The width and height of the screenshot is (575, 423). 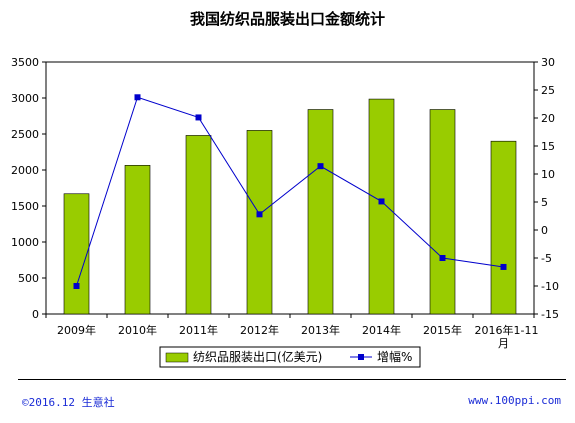 What do you see at coordinates (548, 90) in the screenshot?
I see `right-tick-label: 25` at bounding box center [548, 90].